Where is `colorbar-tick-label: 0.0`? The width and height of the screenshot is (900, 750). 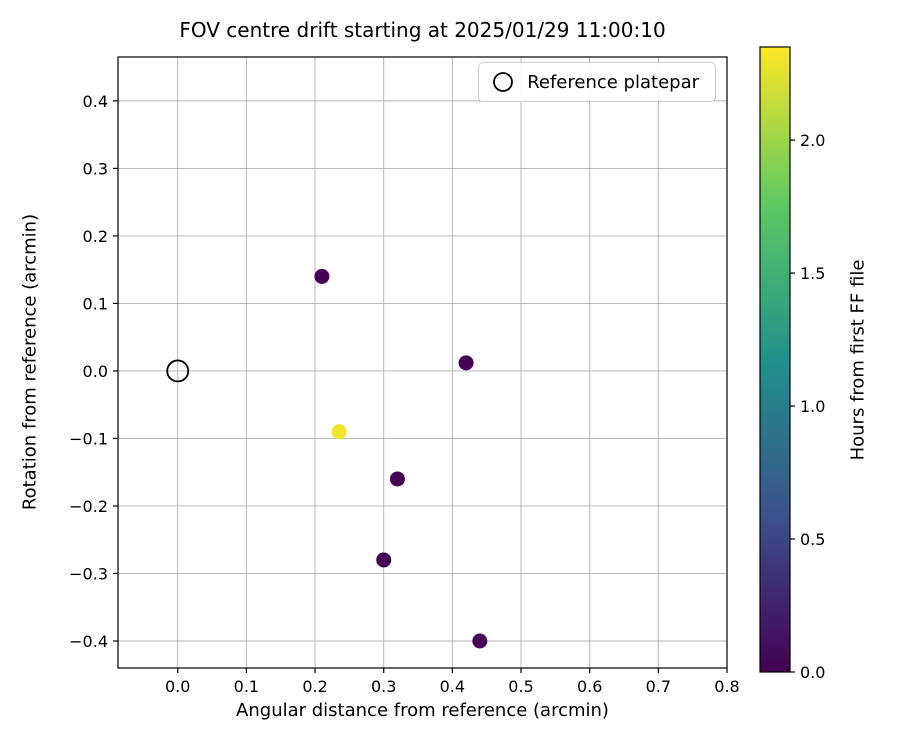 colorbar-tick-label: 0.0 is located at coordinates (812, 672).